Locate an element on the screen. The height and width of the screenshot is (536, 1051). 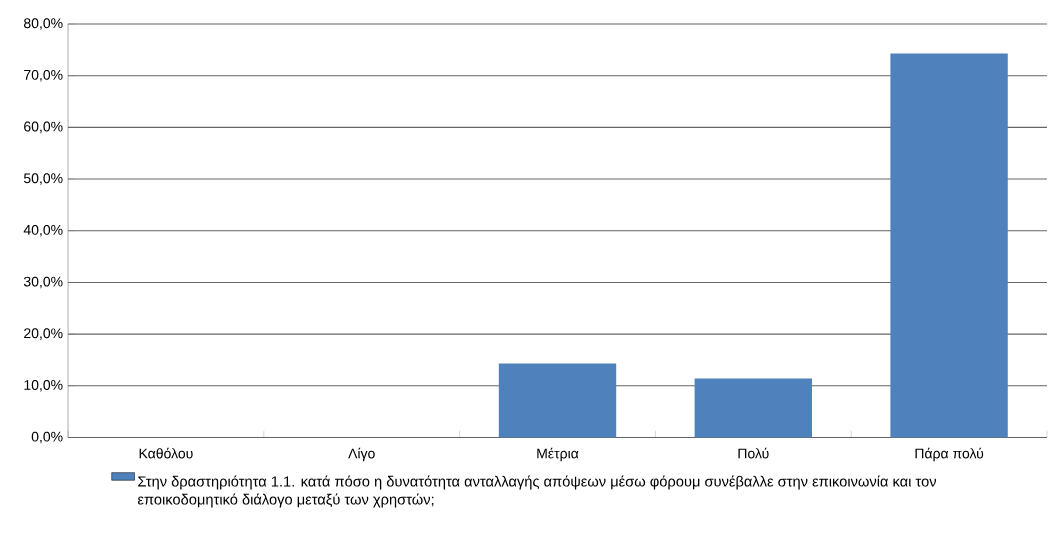
y-tick-label: 20,0% is located at coordinates (43, 334).